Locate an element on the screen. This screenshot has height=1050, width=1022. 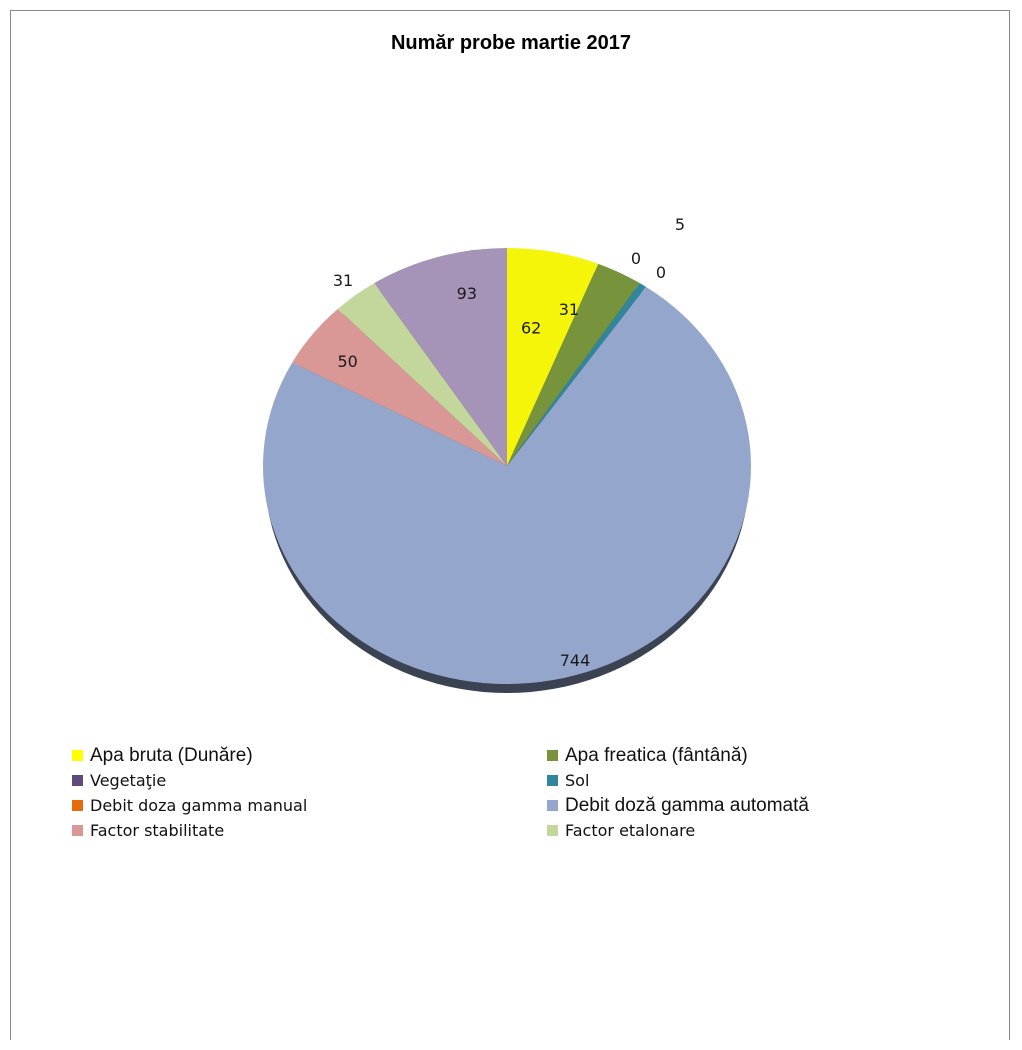
pie-slice-vegetatie is located at coordinates (440, 357).